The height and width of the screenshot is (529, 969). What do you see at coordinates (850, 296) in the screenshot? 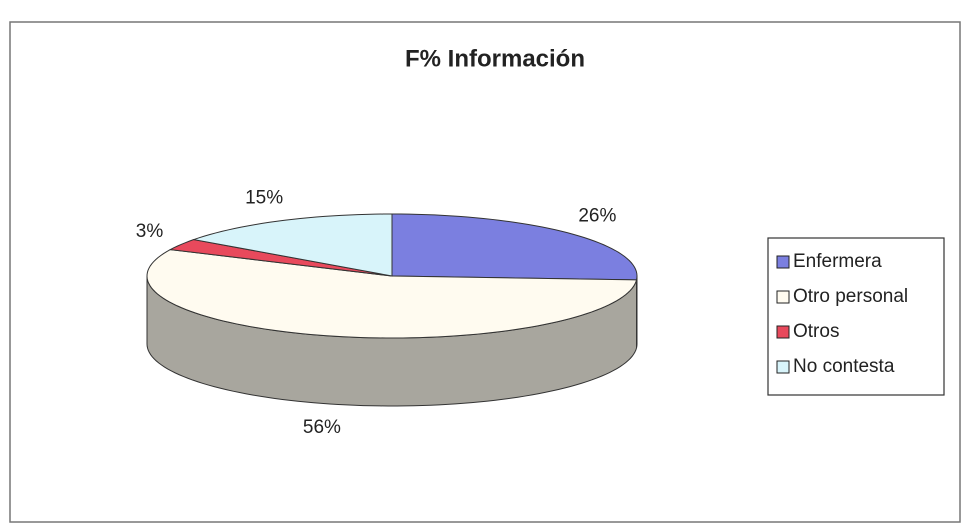
I see `legend-label: Otro personal` at bounding box center [850, 296].